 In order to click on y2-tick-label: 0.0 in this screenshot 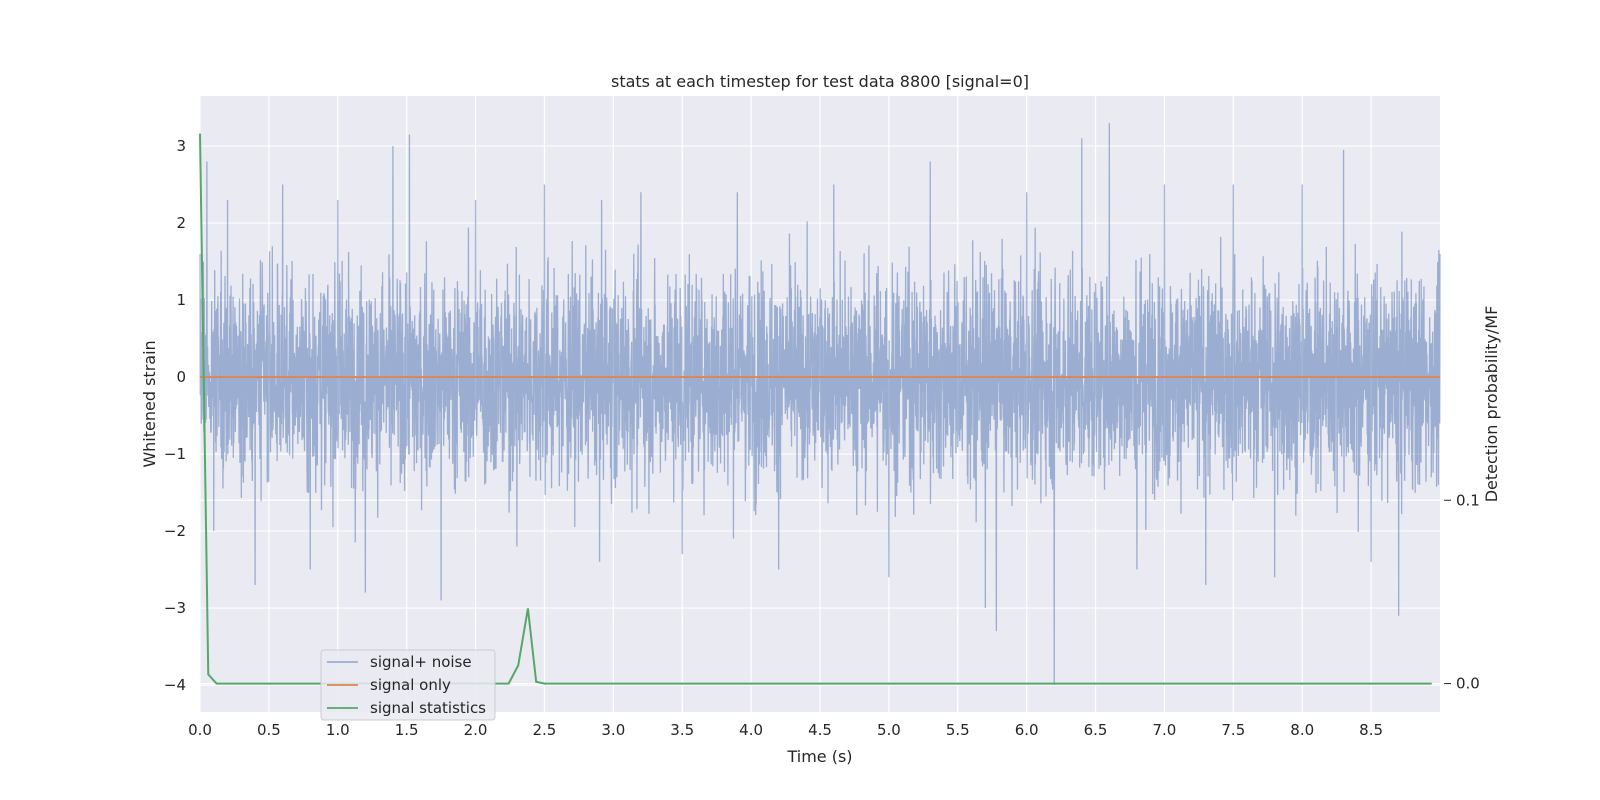, I will do `click(1468, 684)`.